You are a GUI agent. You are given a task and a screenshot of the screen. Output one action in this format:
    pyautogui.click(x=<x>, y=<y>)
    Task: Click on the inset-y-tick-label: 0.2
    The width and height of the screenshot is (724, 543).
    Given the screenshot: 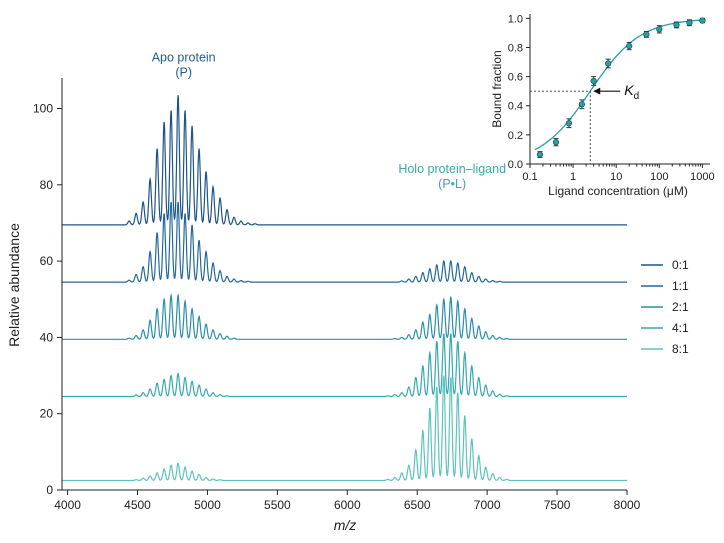 What is the action you would take?
    pyautogui.click(x=515, y=136)
    